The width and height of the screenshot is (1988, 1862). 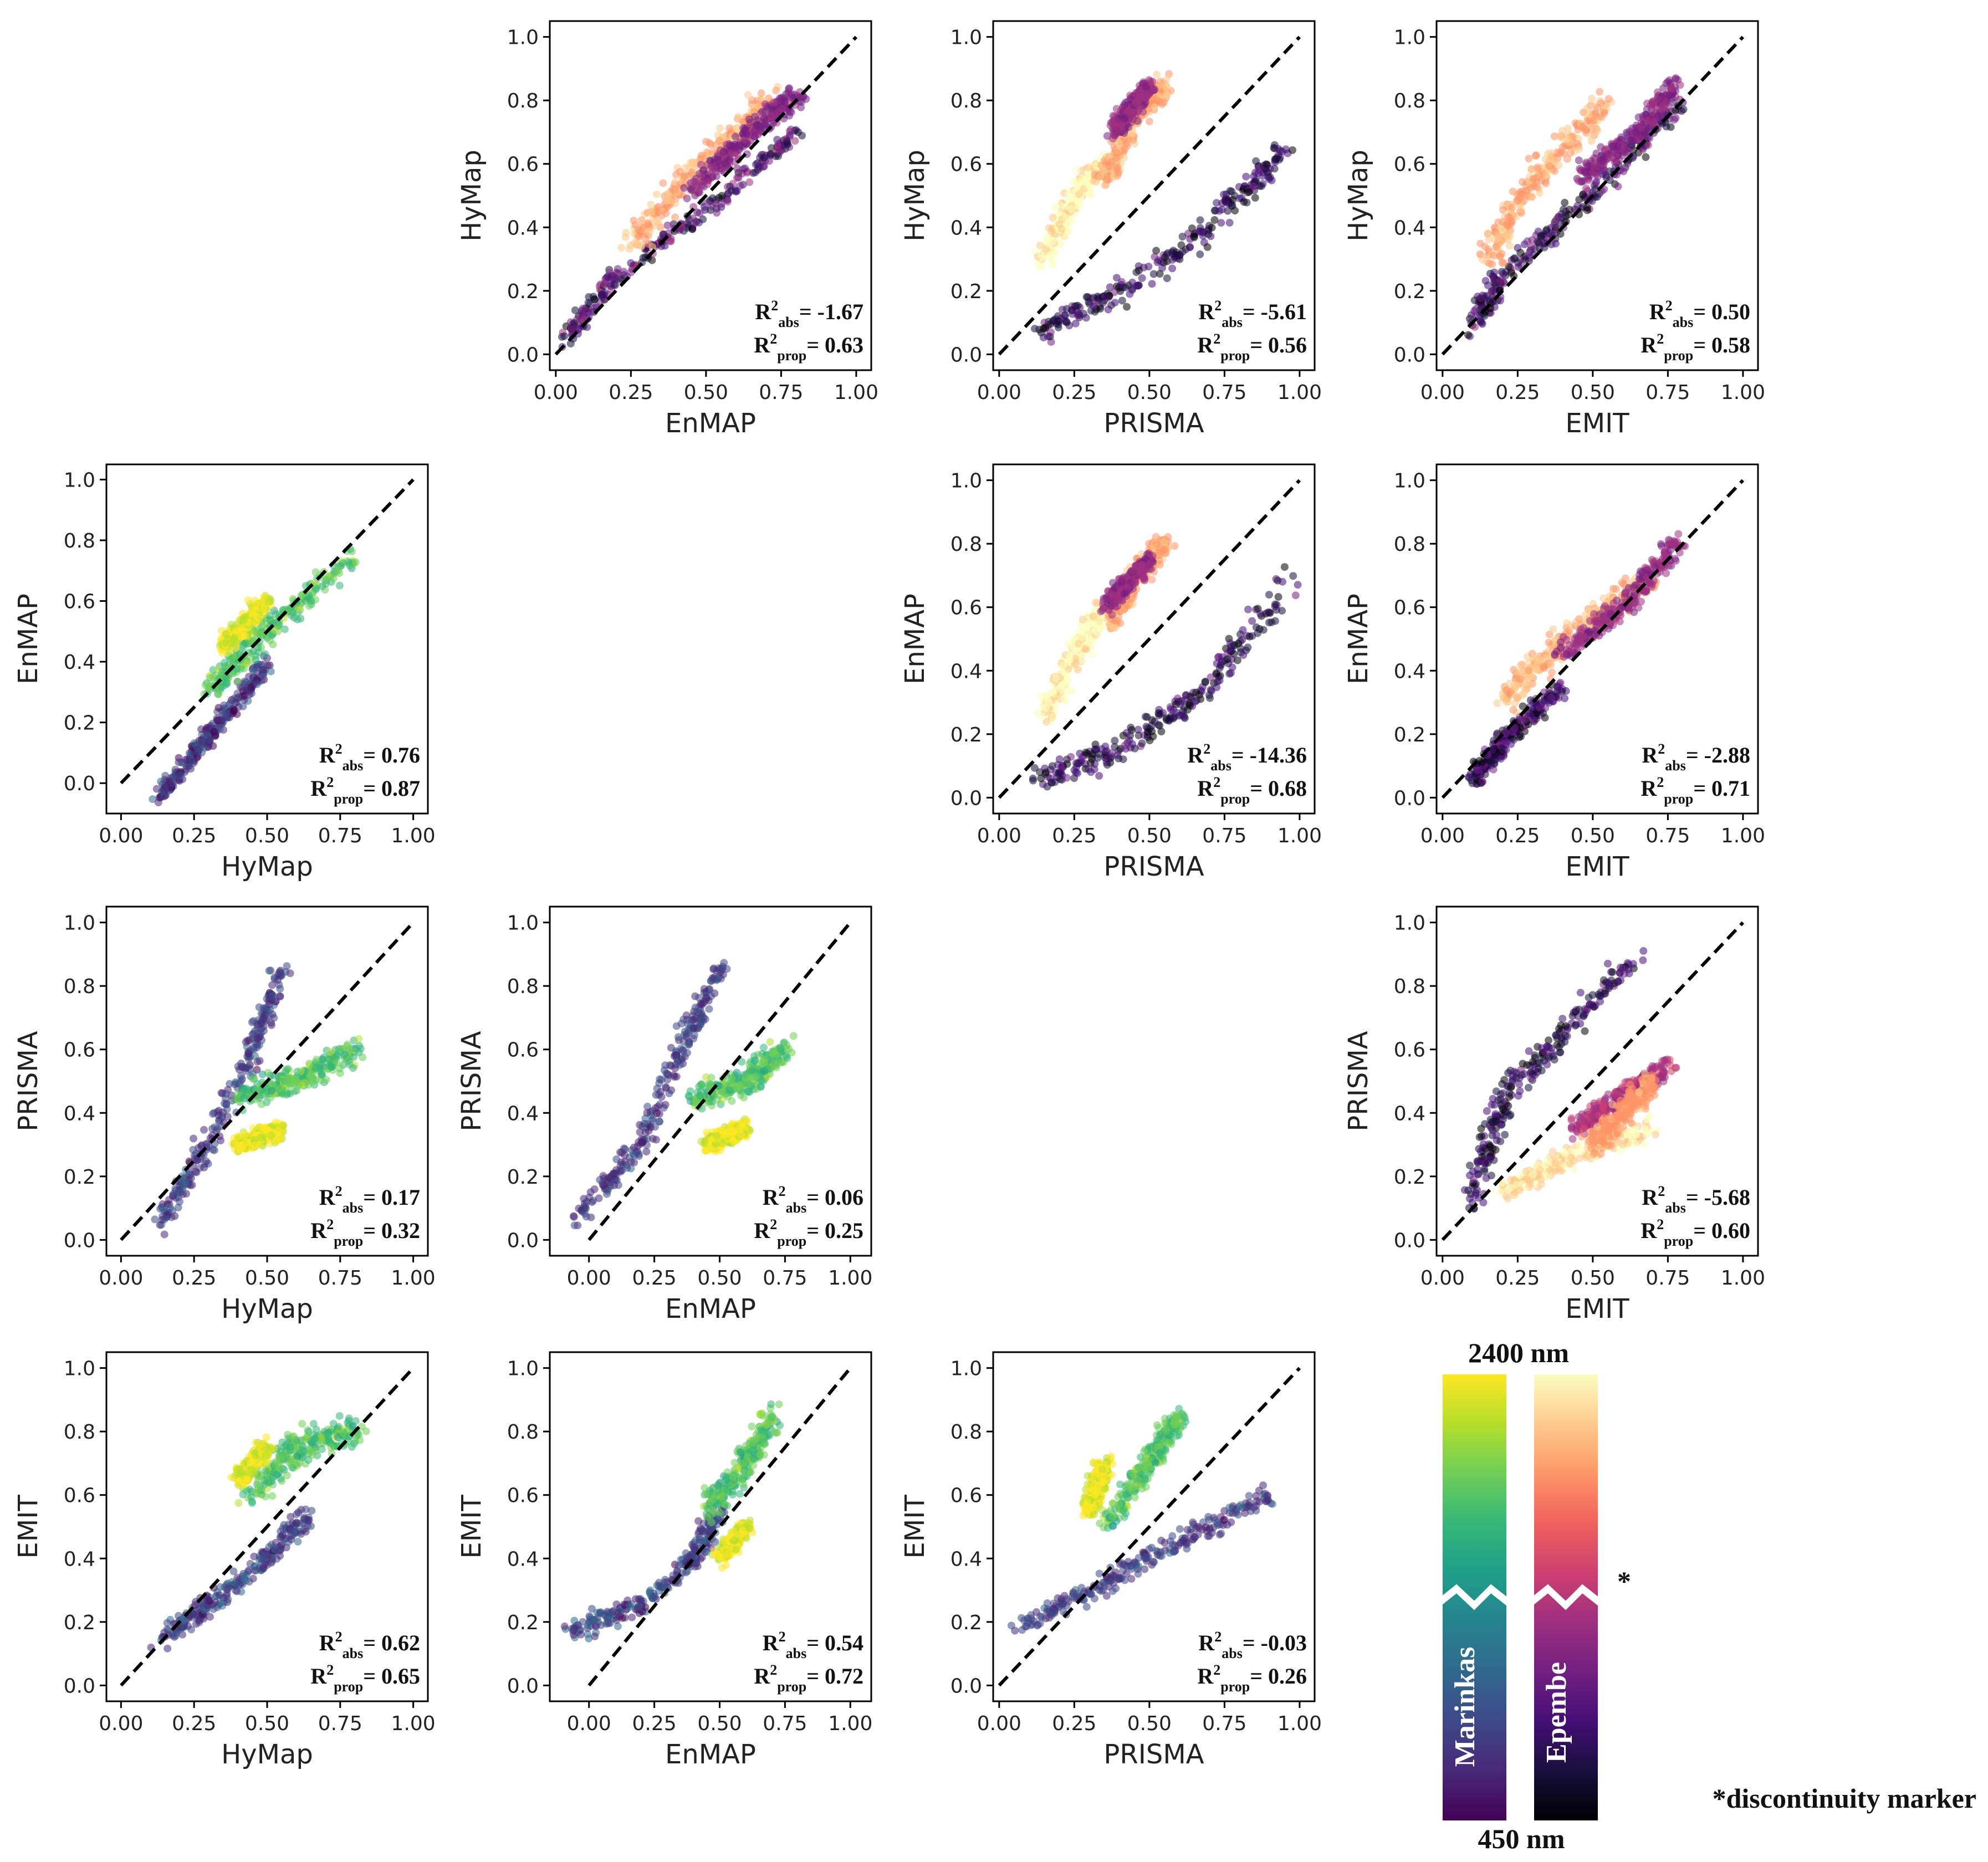 I want to click on r2-prop-annotation: R2prop= 0.68, so click(x=1252, y=790).